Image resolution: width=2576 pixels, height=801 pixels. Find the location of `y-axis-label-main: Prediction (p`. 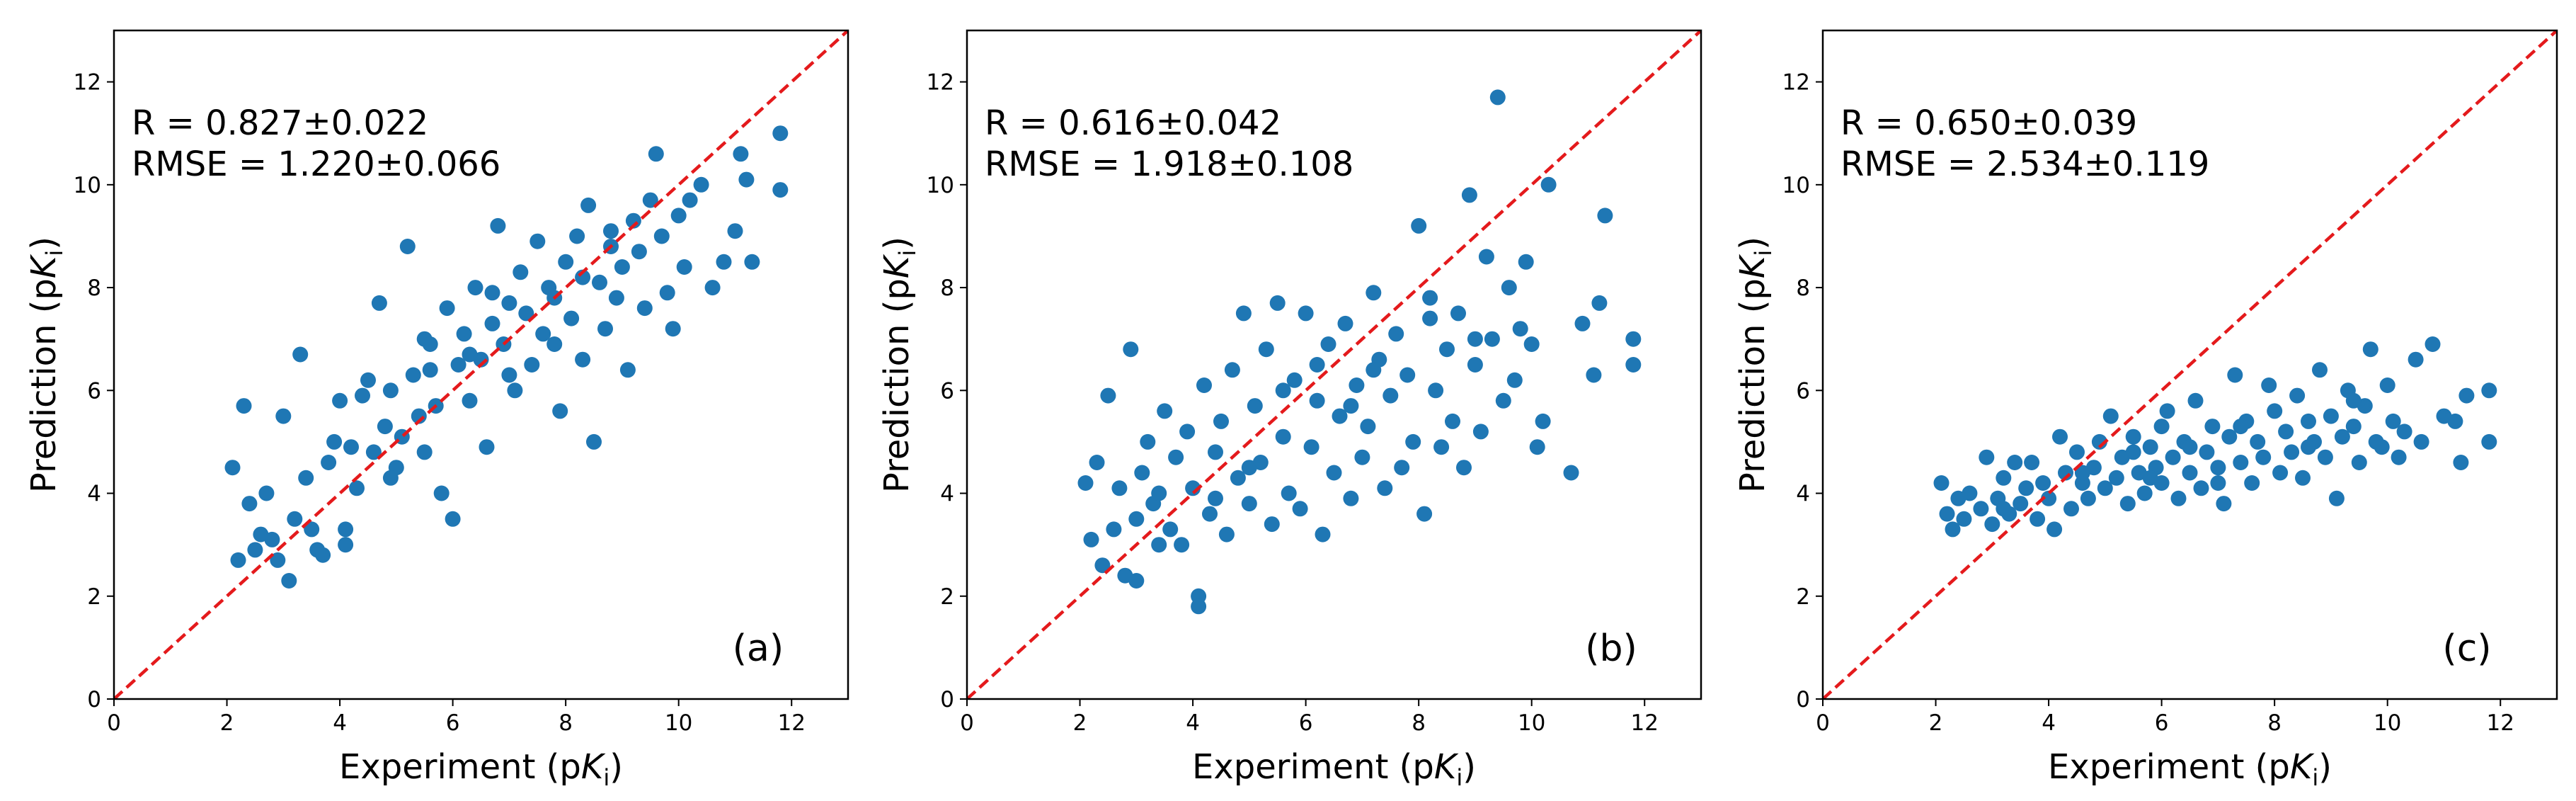

y-axis-label-main: Prediction (p is located at coordinates (1753, 386).